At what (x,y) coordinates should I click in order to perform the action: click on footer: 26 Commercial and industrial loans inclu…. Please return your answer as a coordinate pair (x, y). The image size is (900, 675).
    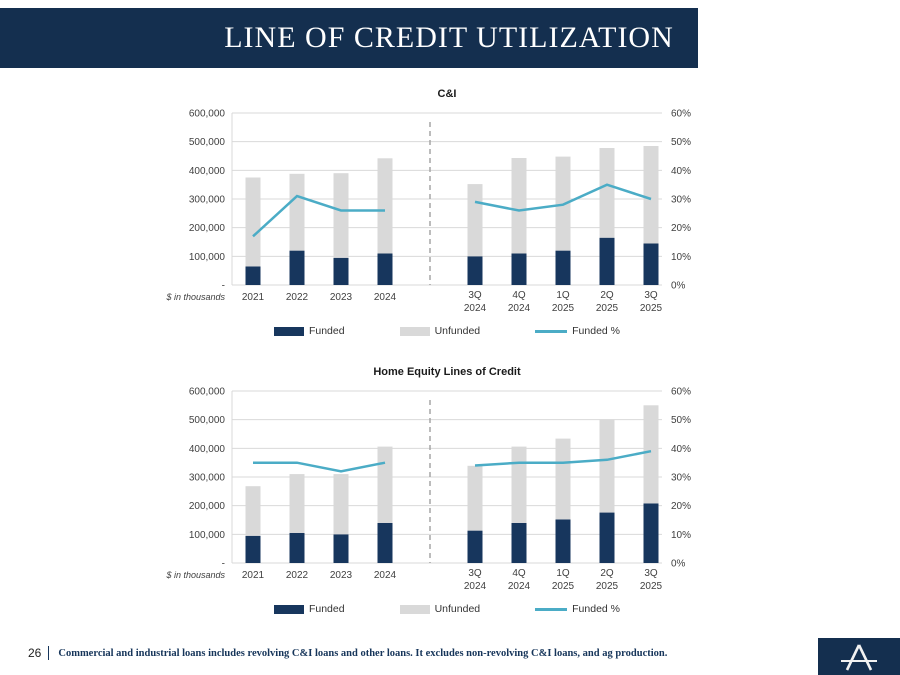
    Looking at the image, I should click on (347, 653).